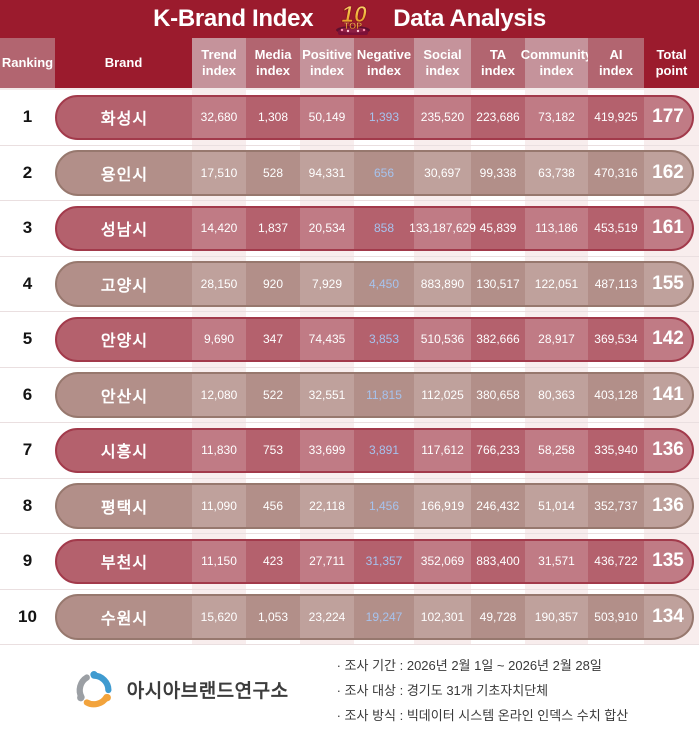  Describe the element at coordinates (273, 339) in the screenshot. I see `media-index: 347` at that location.